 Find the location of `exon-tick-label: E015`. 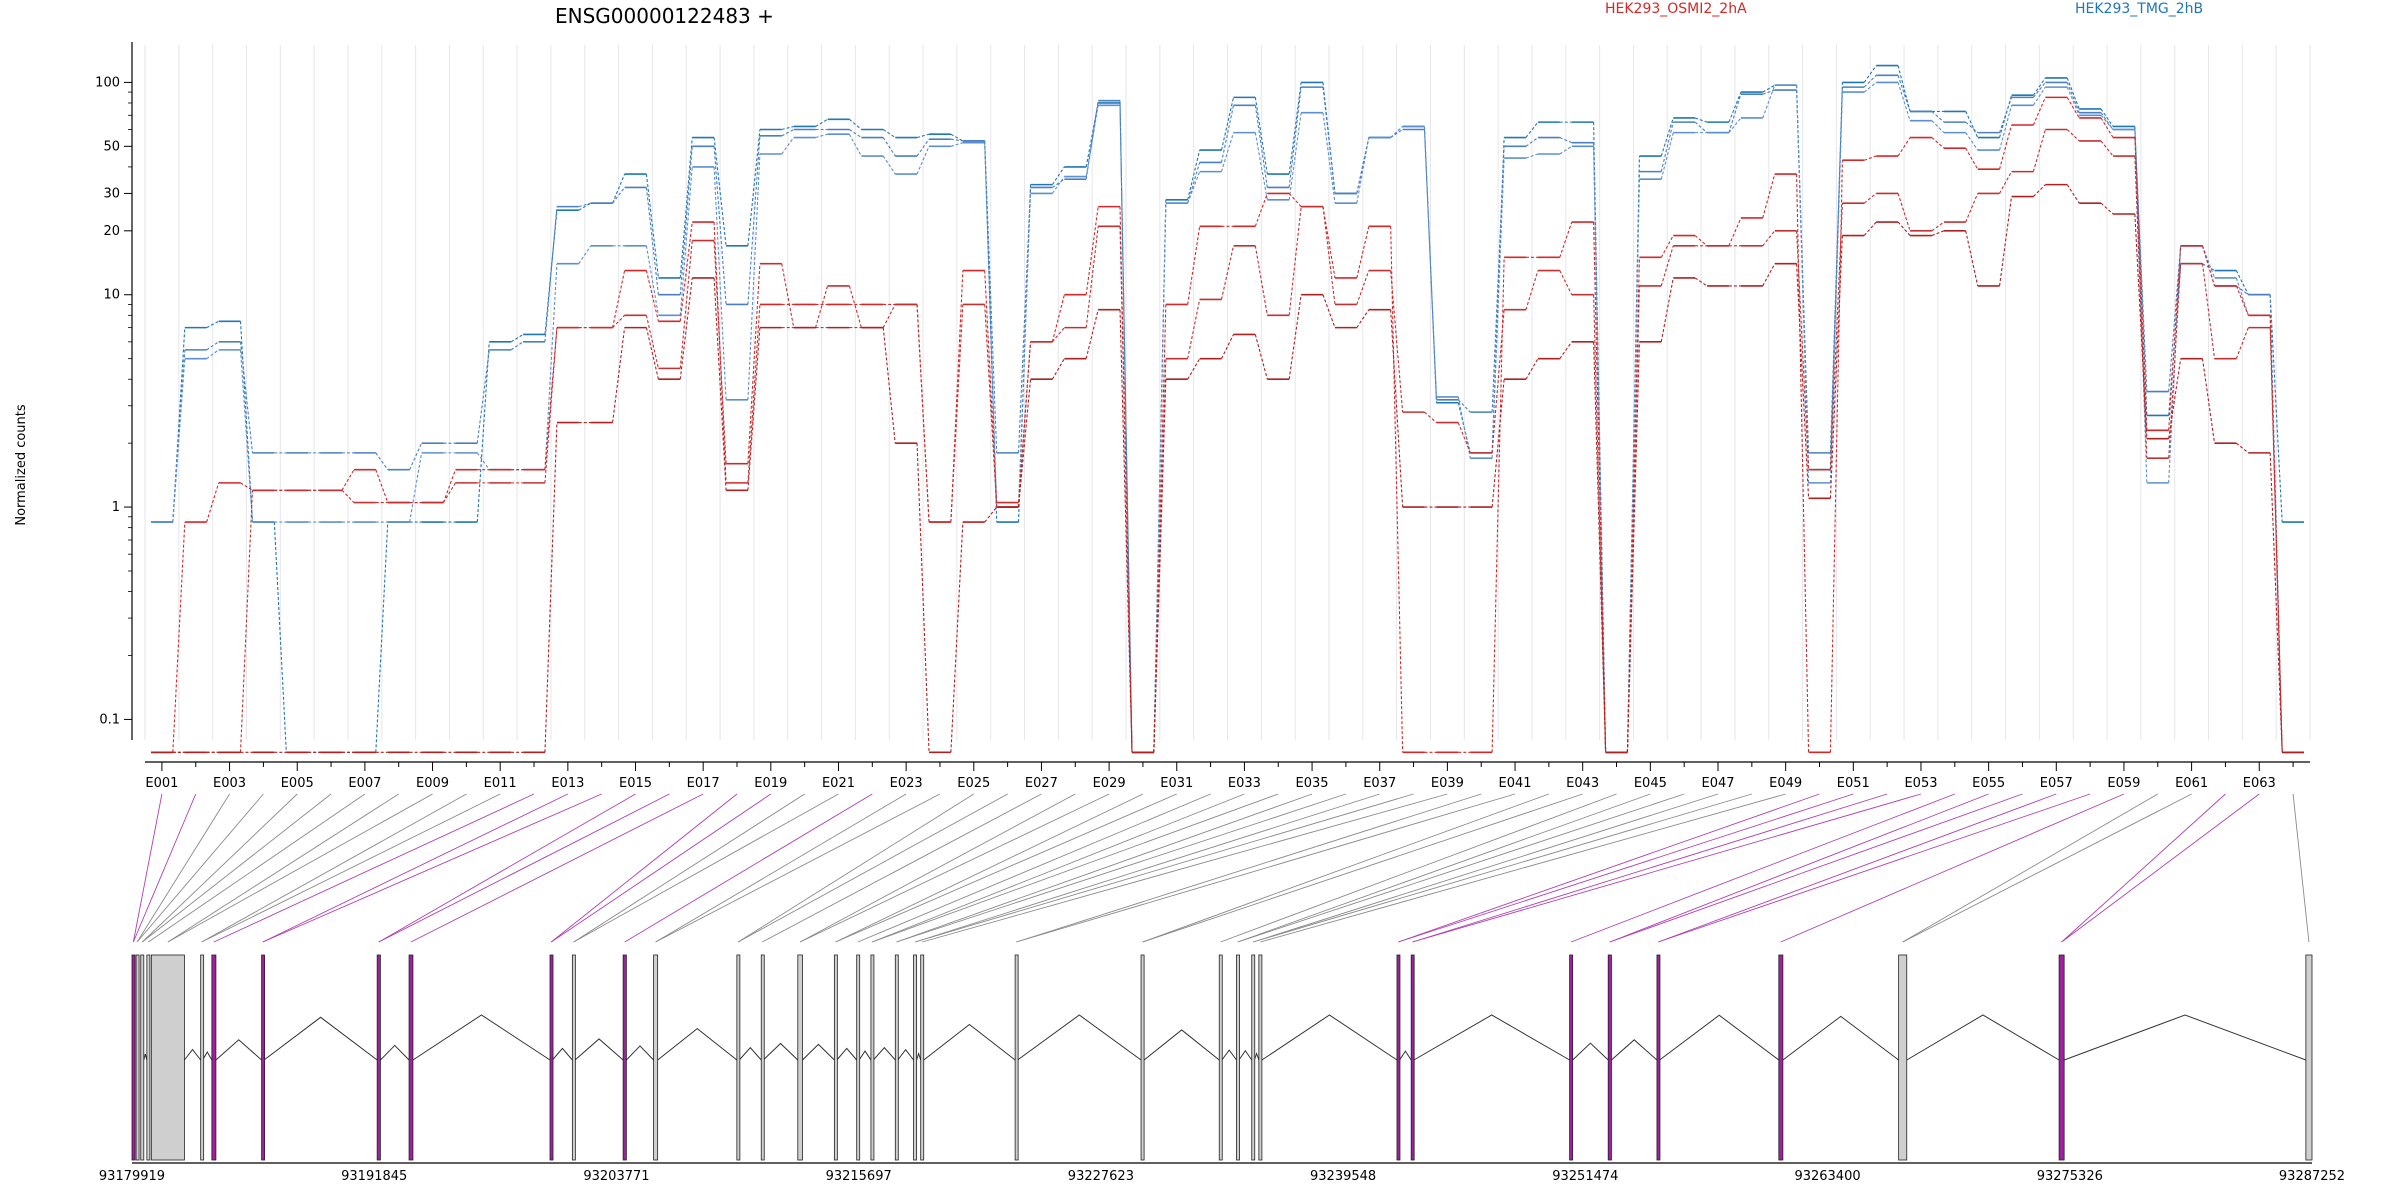

exon-tick-label: E015 is located at coordinates (635, 783).